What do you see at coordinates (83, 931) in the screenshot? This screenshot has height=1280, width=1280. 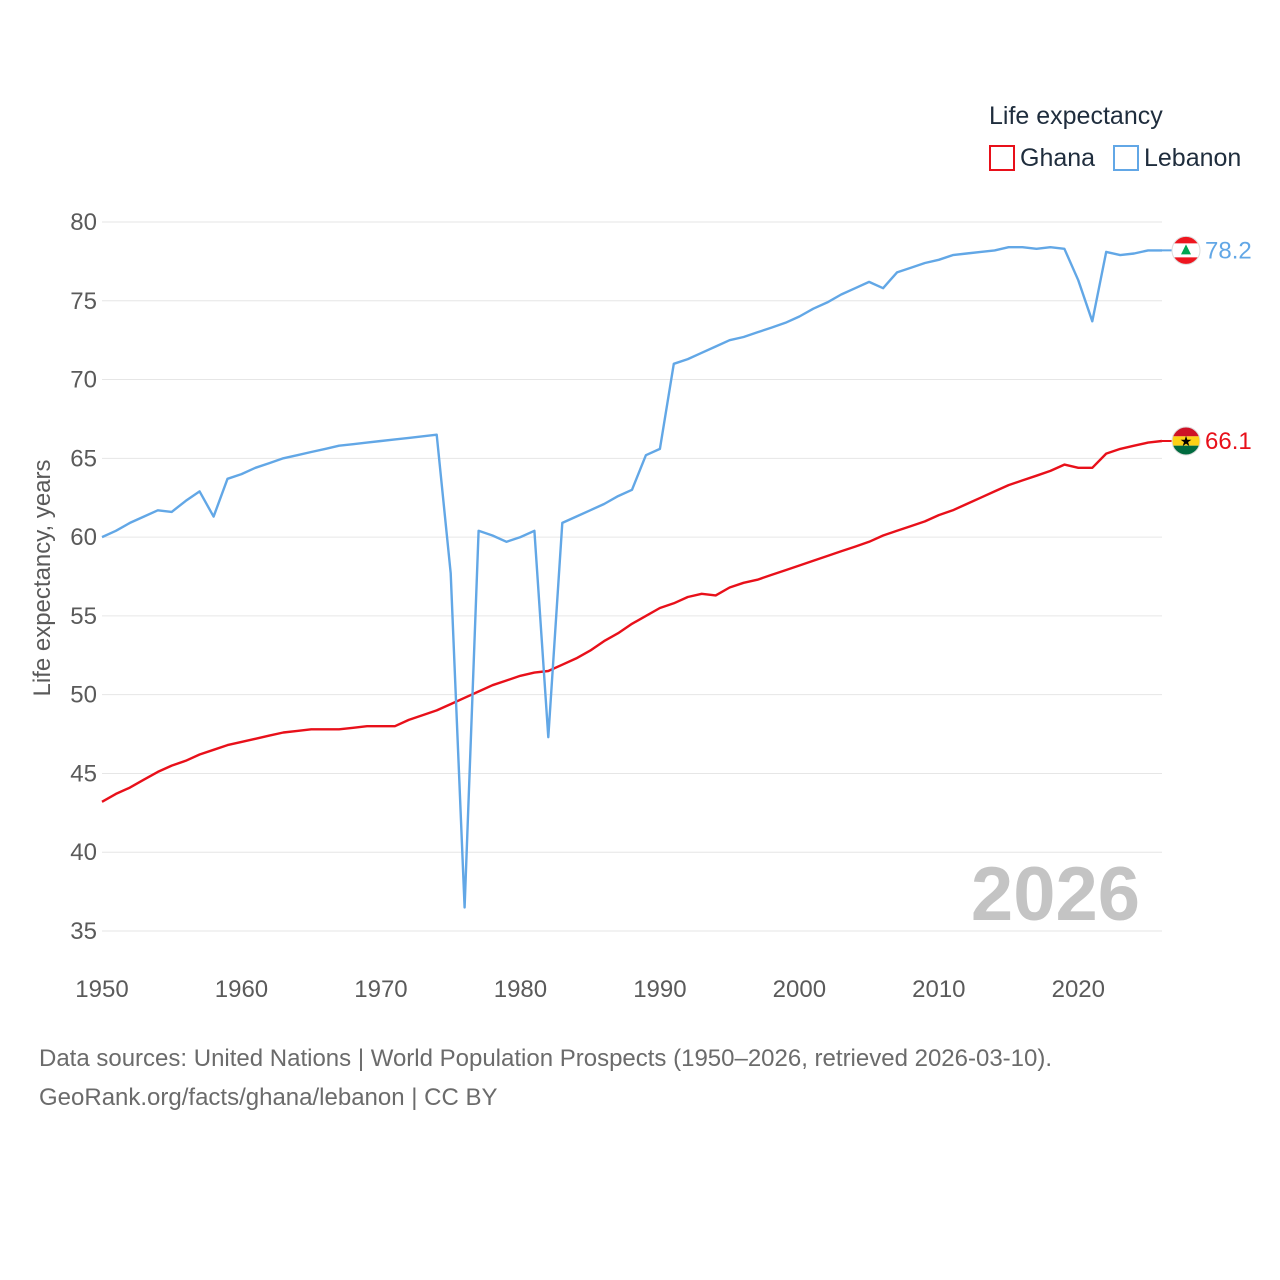 I see `y-tick-label: 35` at bounding box center [83, 931].